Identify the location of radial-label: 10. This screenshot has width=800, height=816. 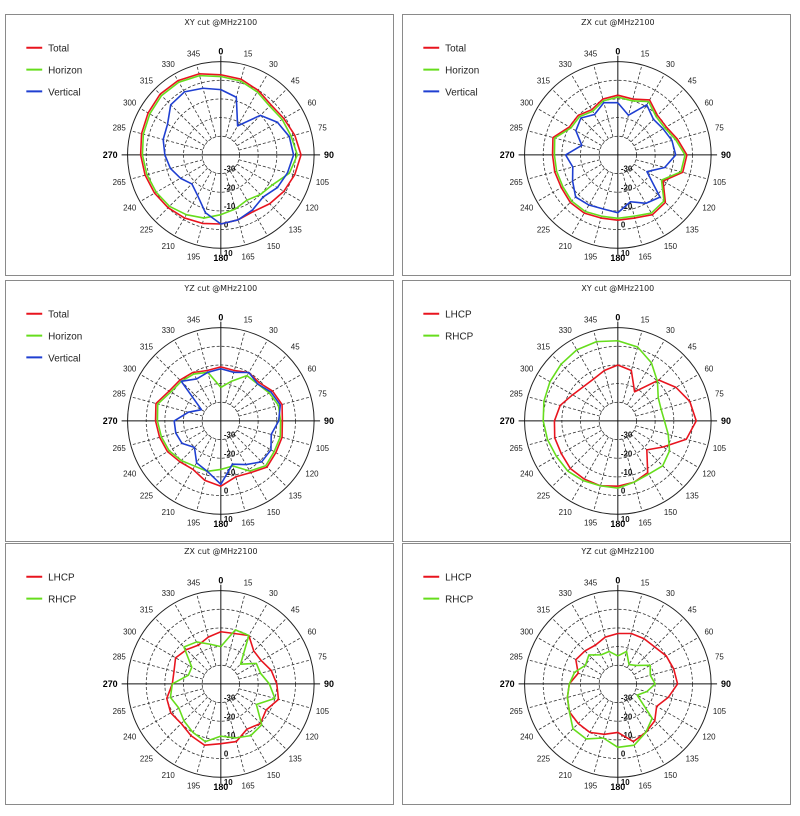
(228, 519).